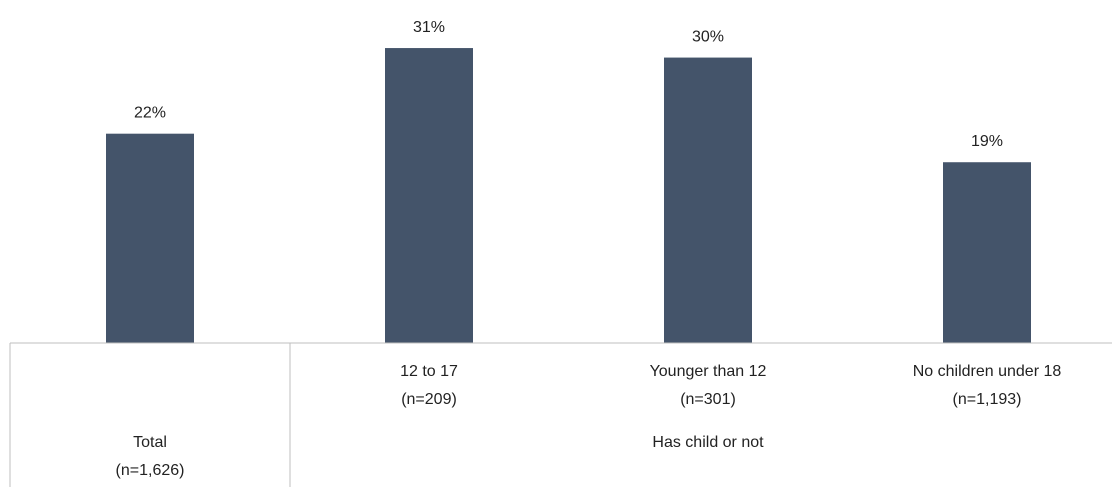 Image resolution: width=1112 pixels, height=487 pixels. What do you see at coordinates (150, 442) in the screenshot?
I see `category-label-total: Total` at bounding box center [150, 442].